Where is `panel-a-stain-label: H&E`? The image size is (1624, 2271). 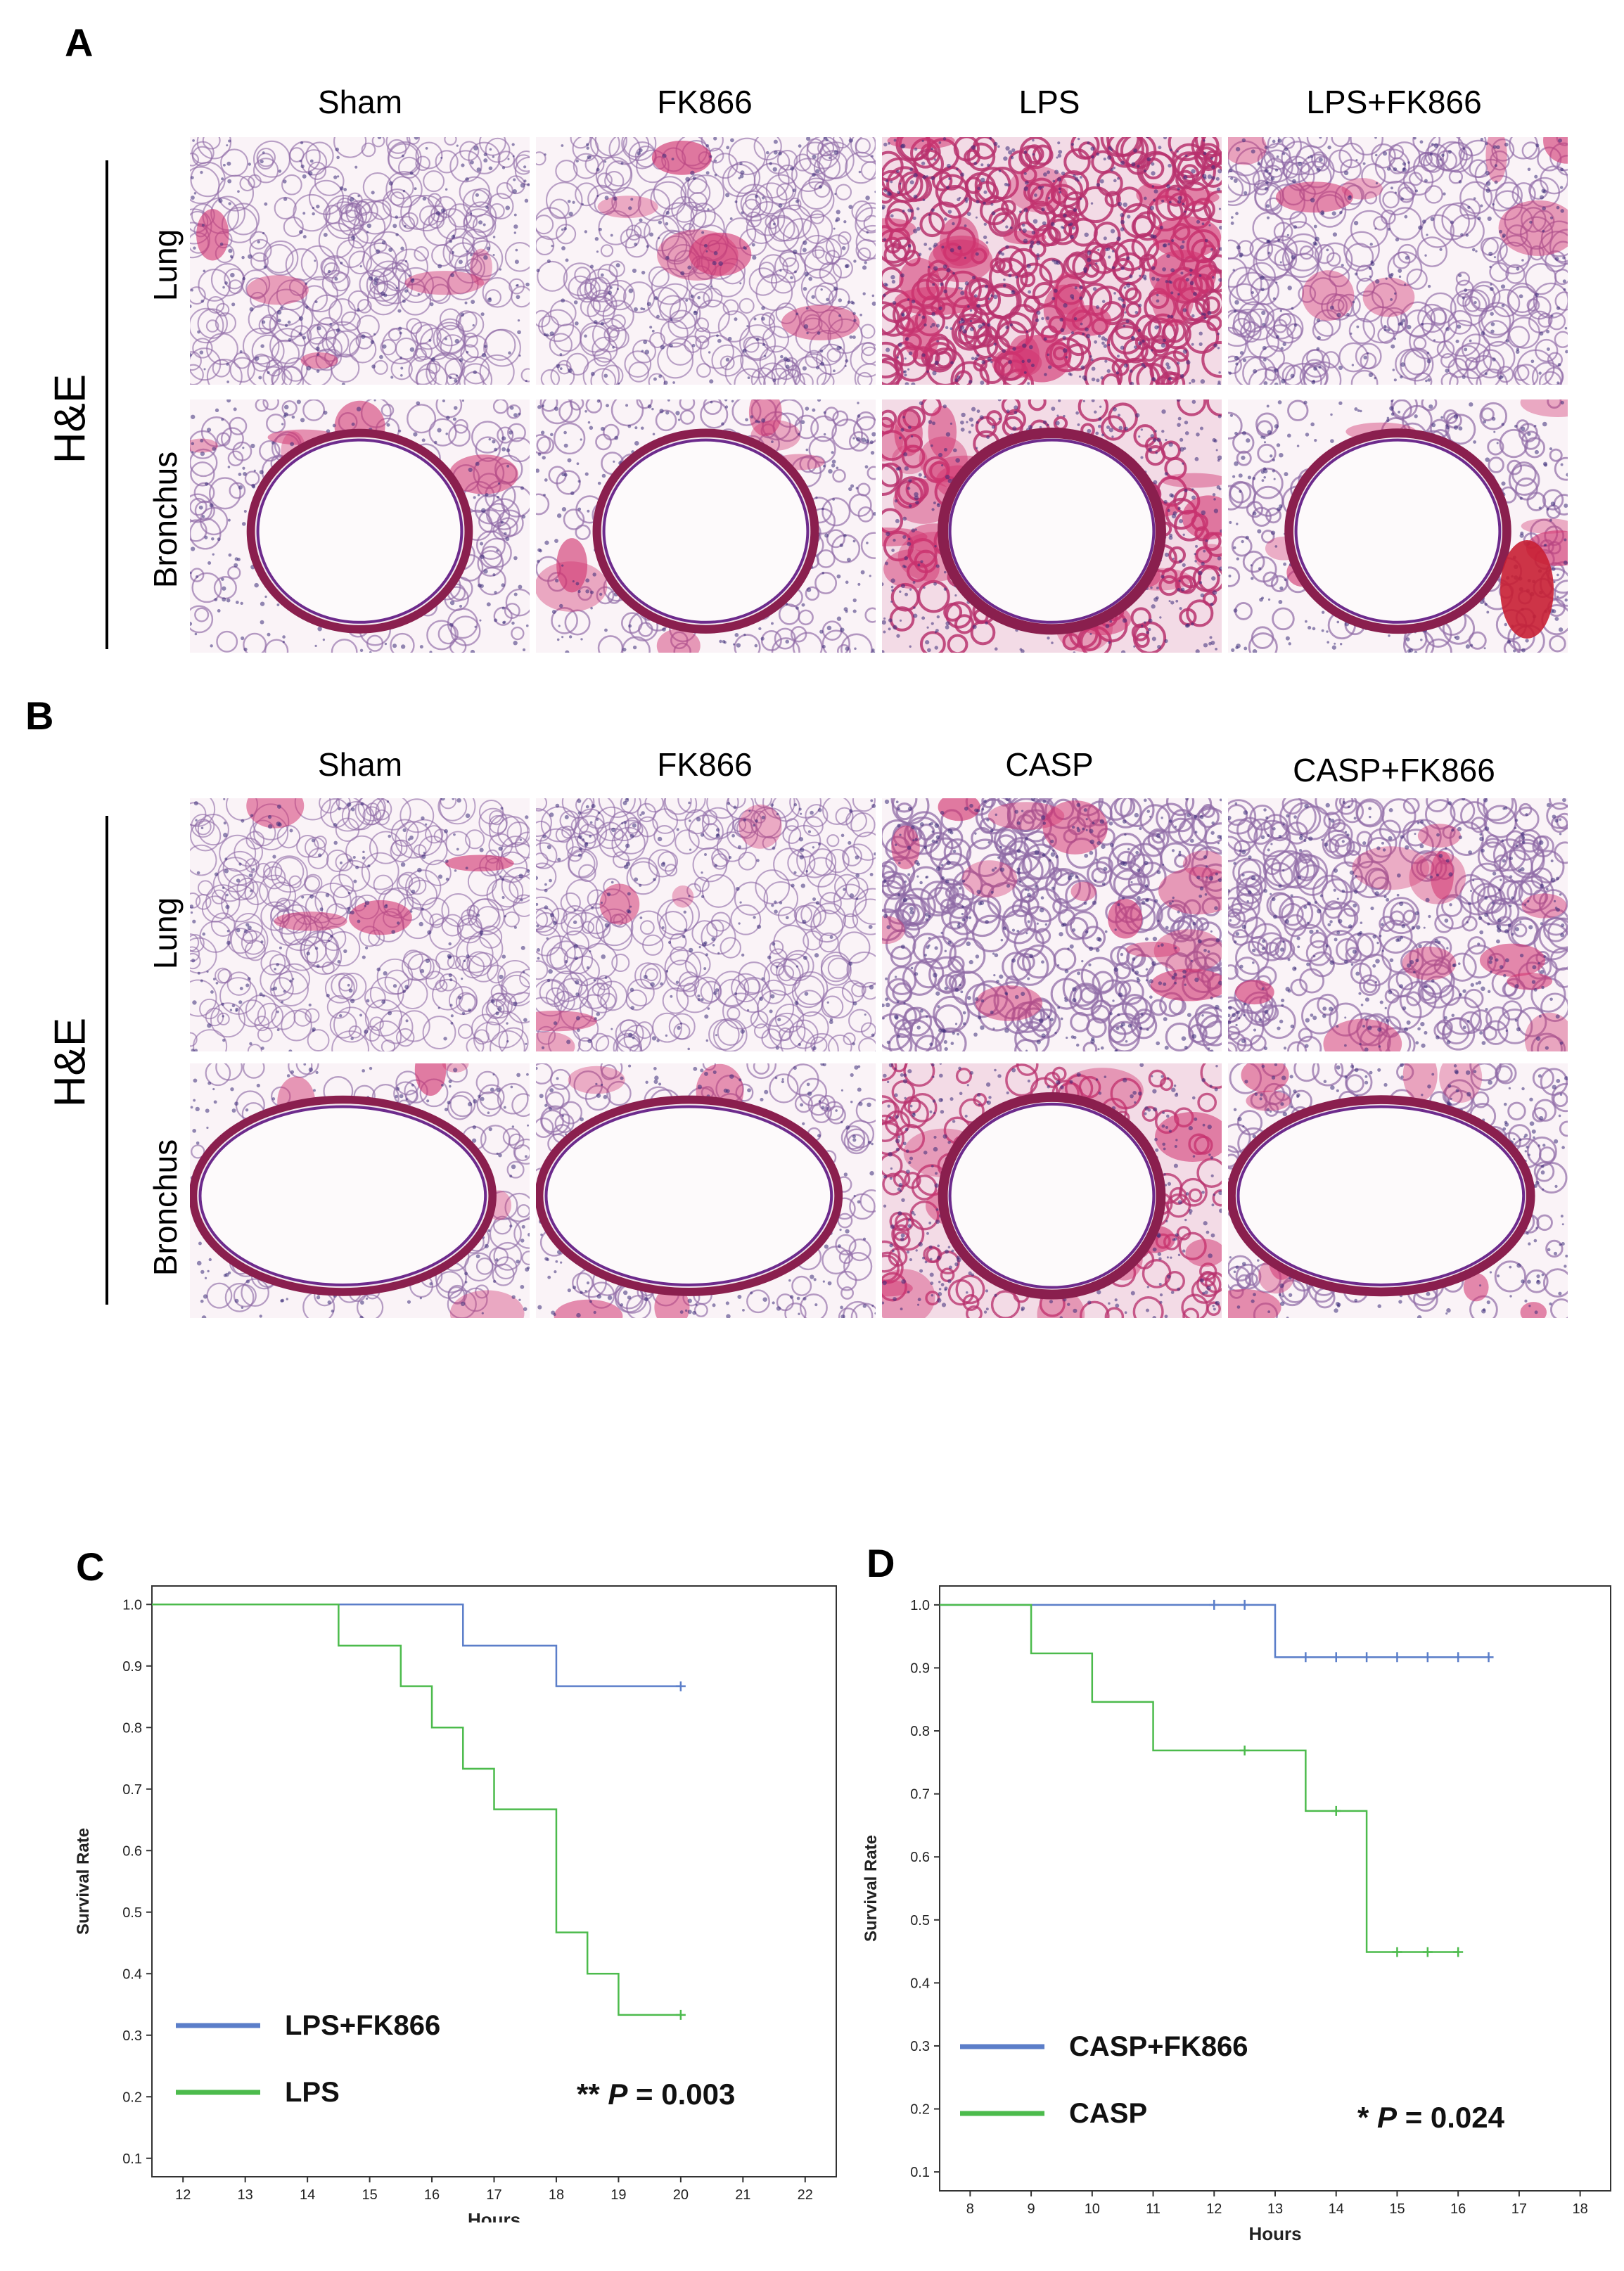
panel-a-stain-label: H&E is located at coordinates (71, 419).